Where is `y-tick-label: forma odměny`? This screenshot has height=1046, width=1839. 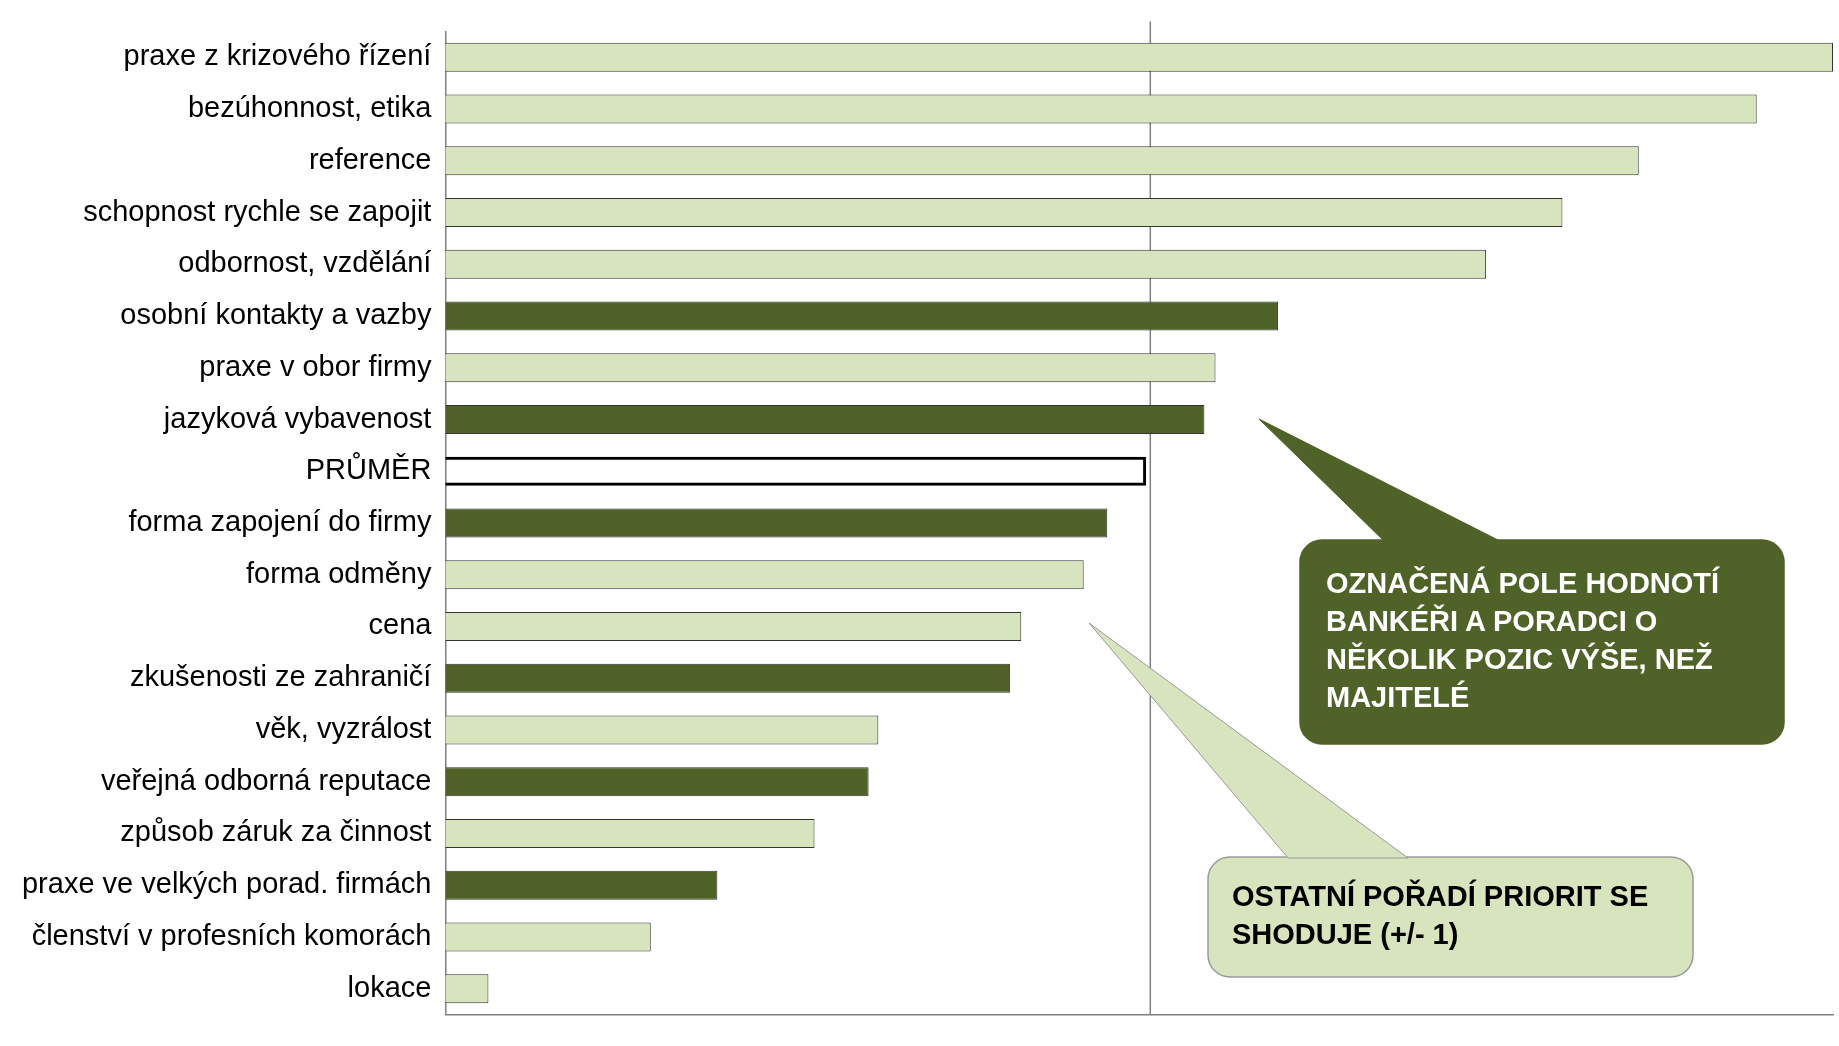
y-tick-label: forma odměny is located at coordinates (339, 572).